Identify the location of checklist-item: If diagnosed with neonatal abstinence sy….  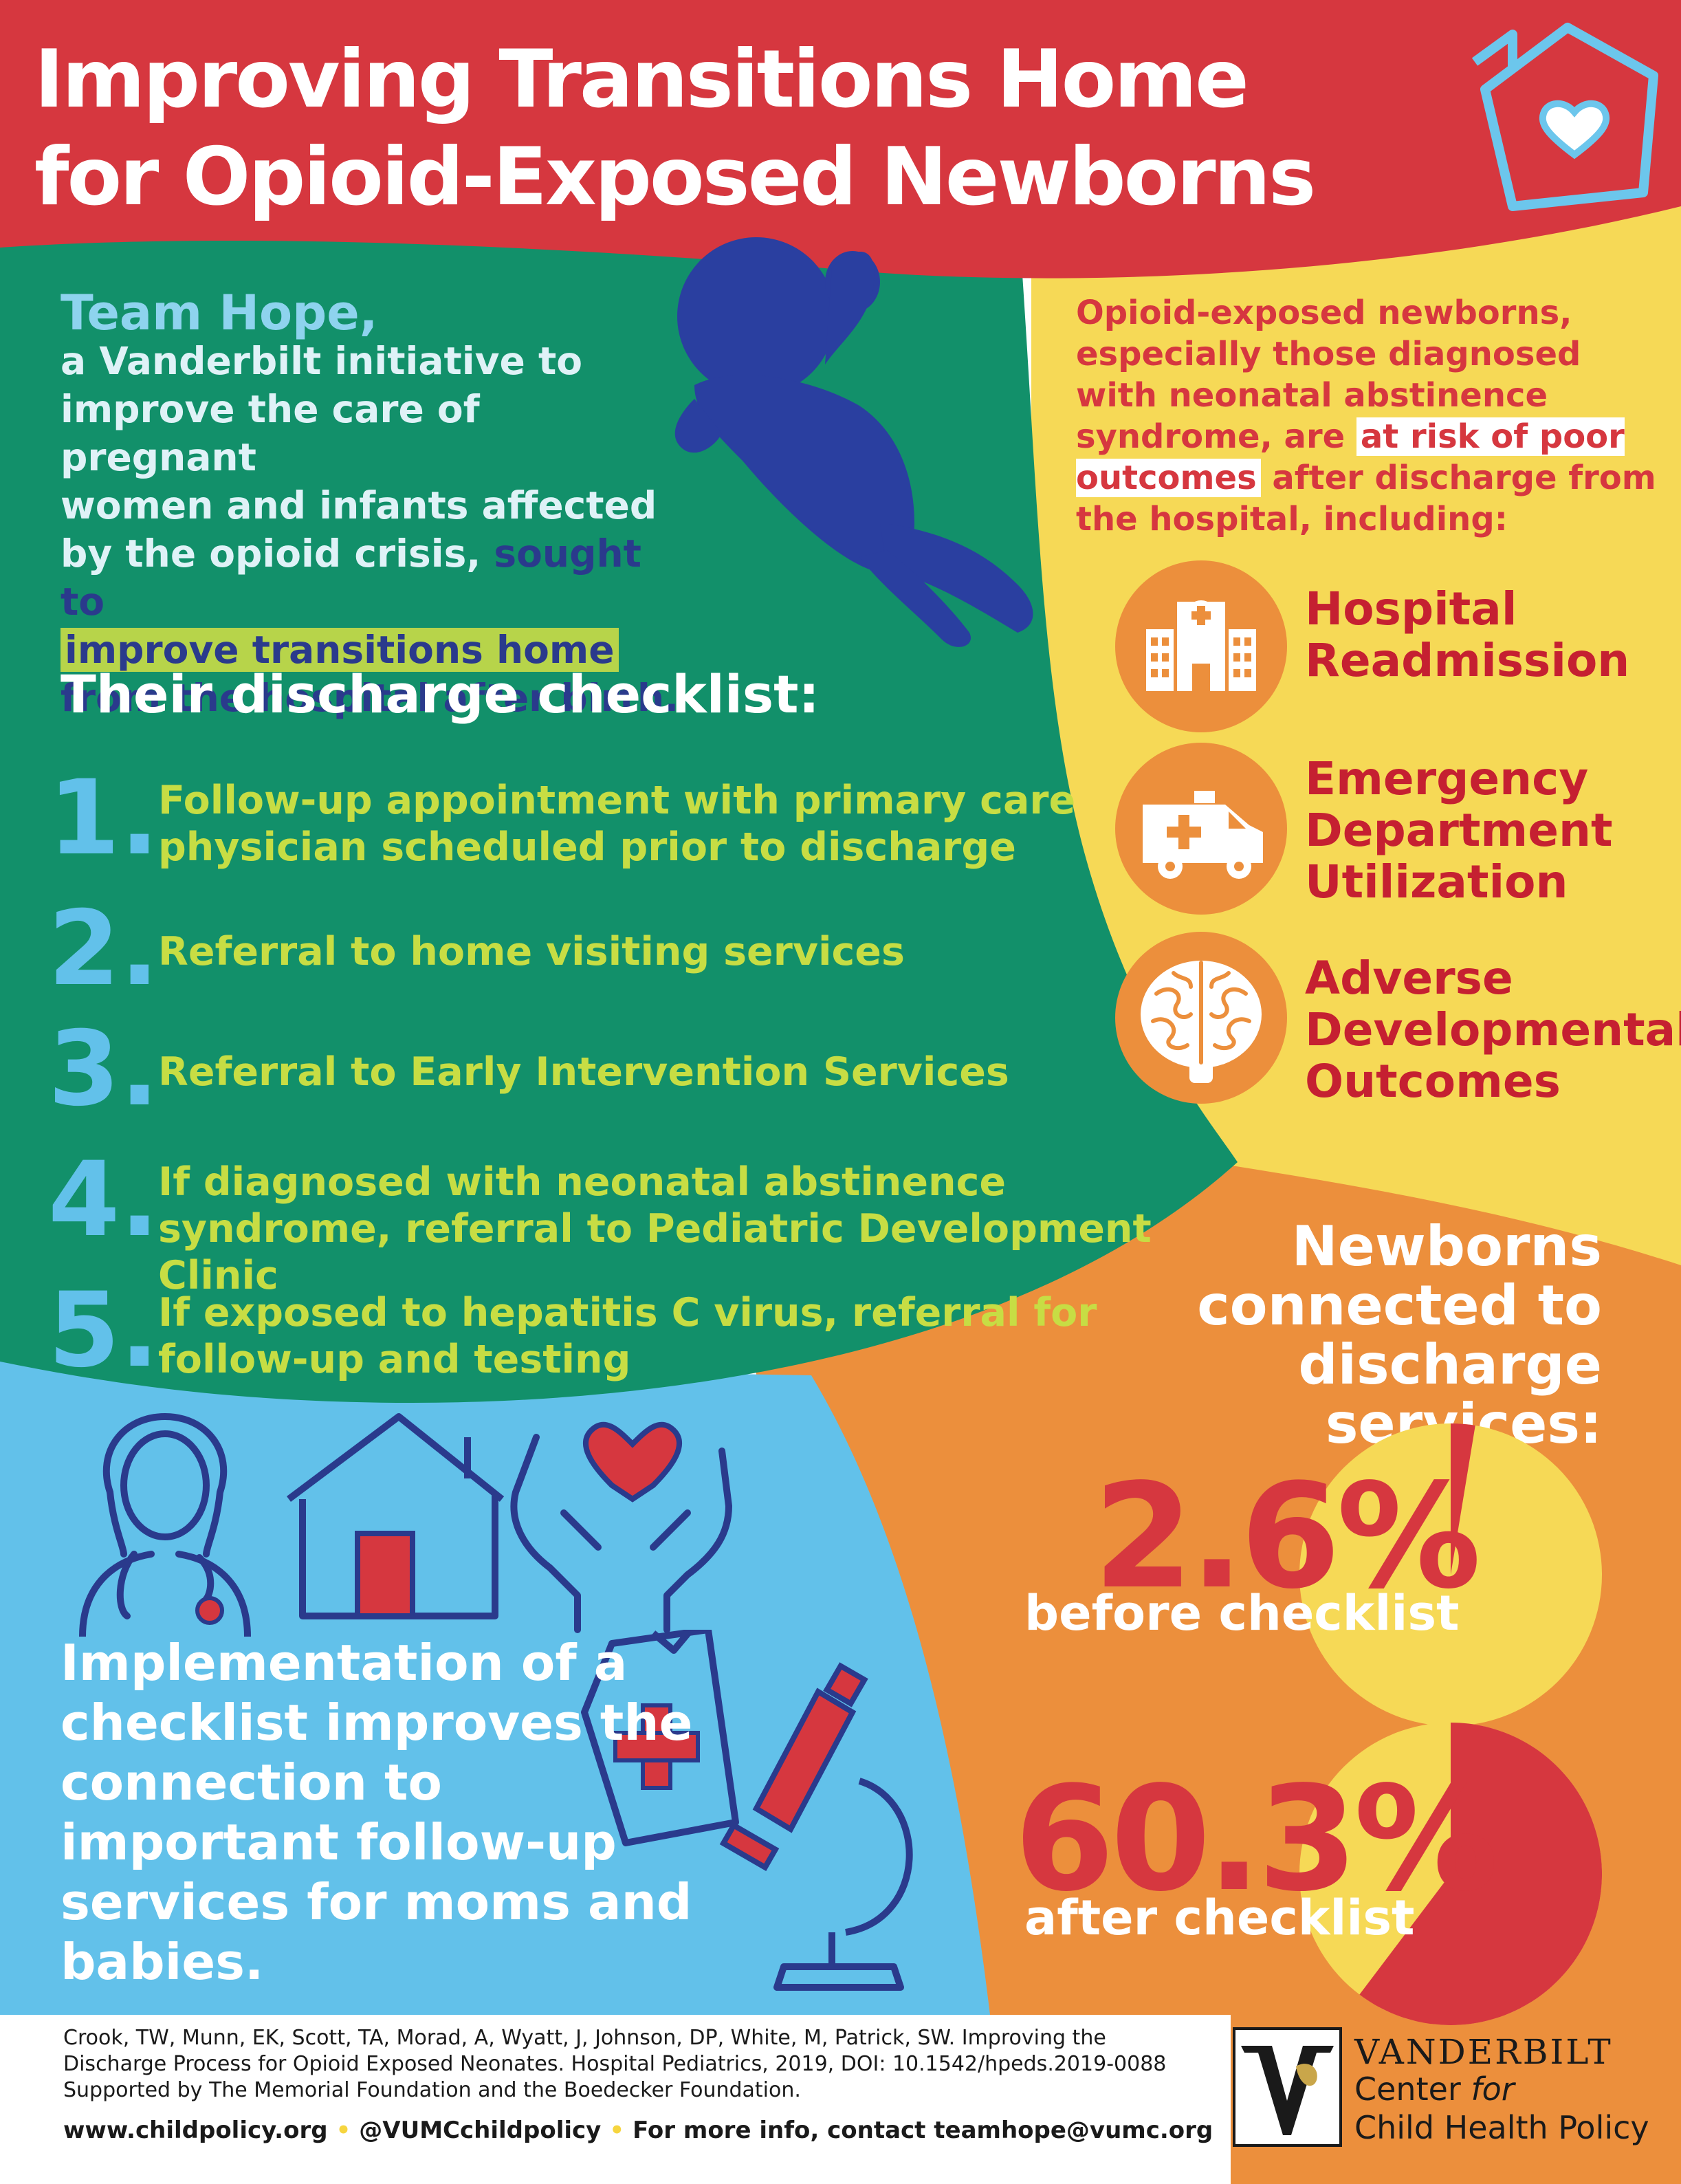
(655, 1228).